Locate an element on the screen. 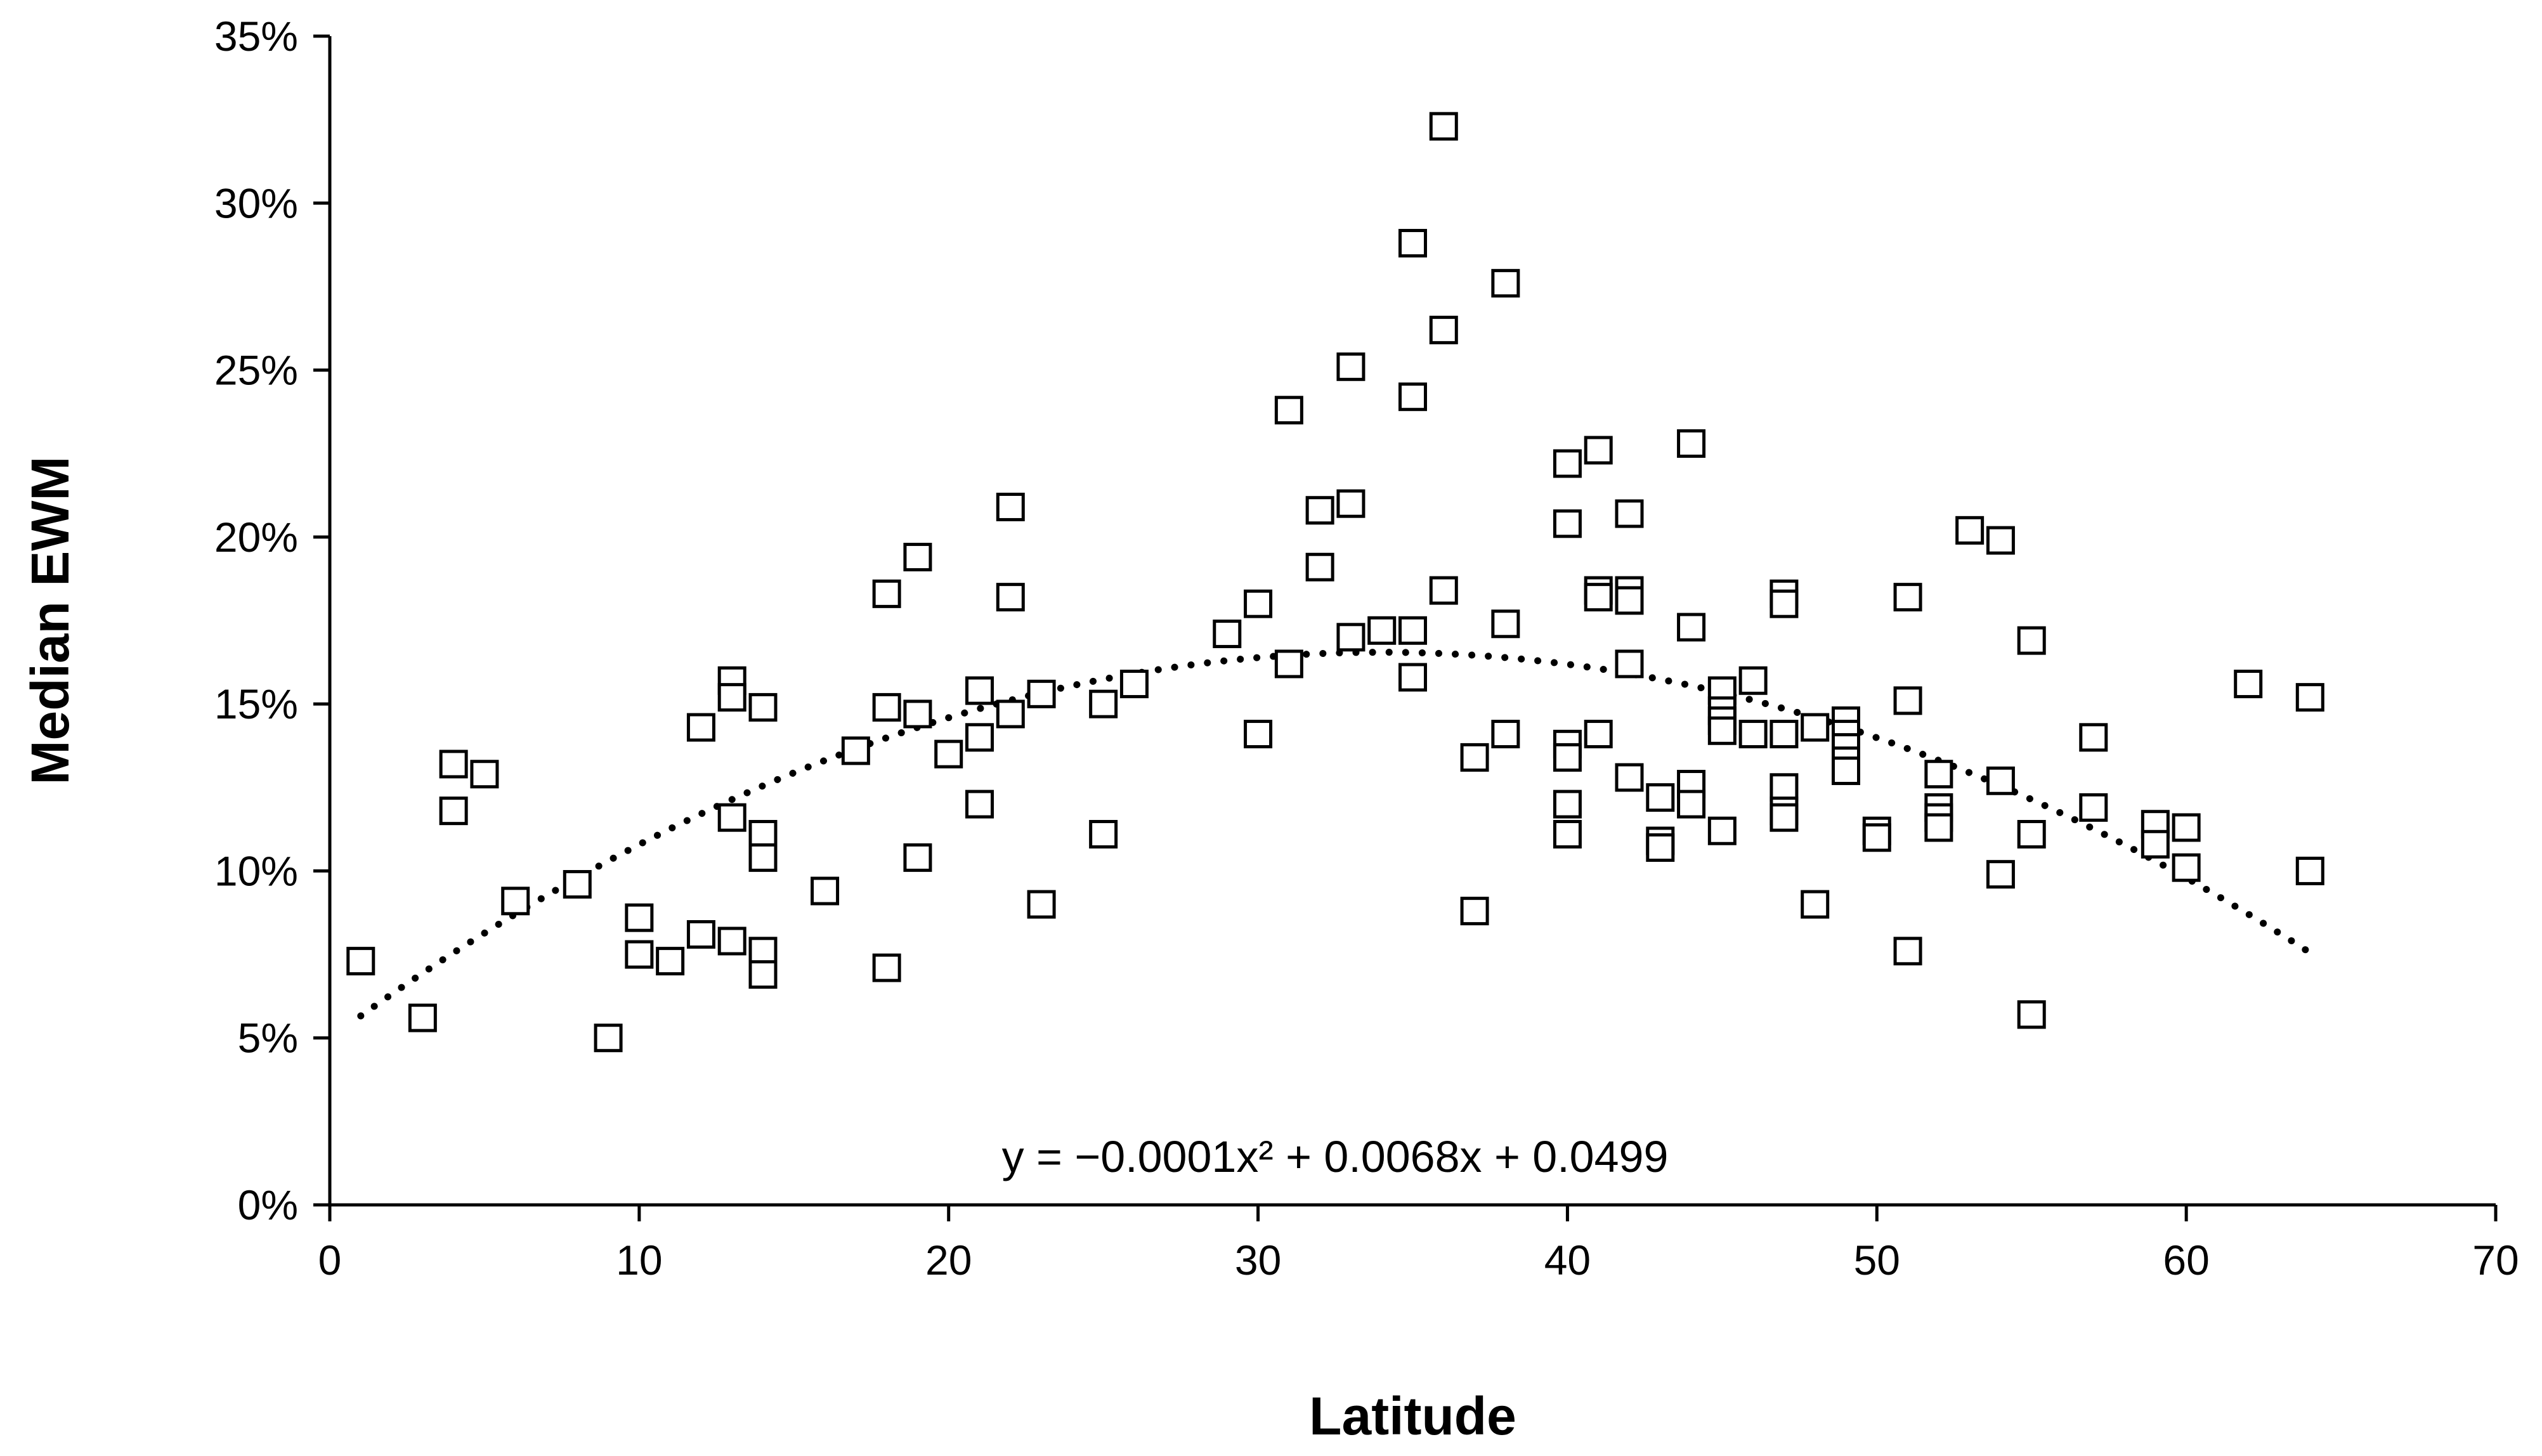 The height and width of the screenshot is (1456, 2542). y-tick-label: 20% is located at coordinates (256, 537).